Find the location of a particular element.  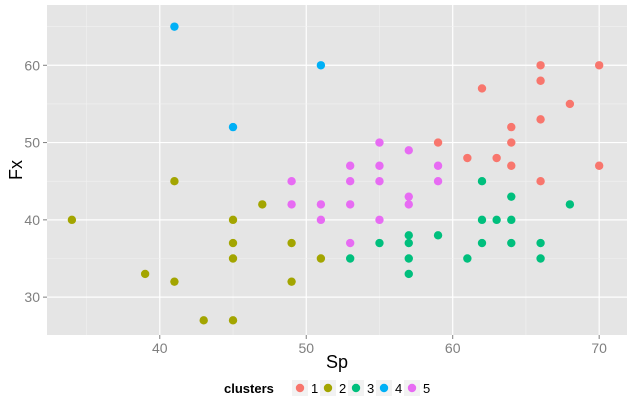

legend-label: 4 is located at coordinates (398, 388).